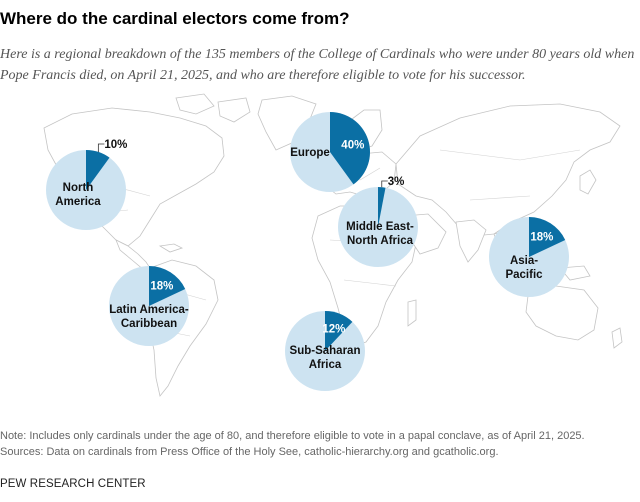 This screenshot has width=640, height=502. I want to click on pct-leader-na, so click(101, 147).